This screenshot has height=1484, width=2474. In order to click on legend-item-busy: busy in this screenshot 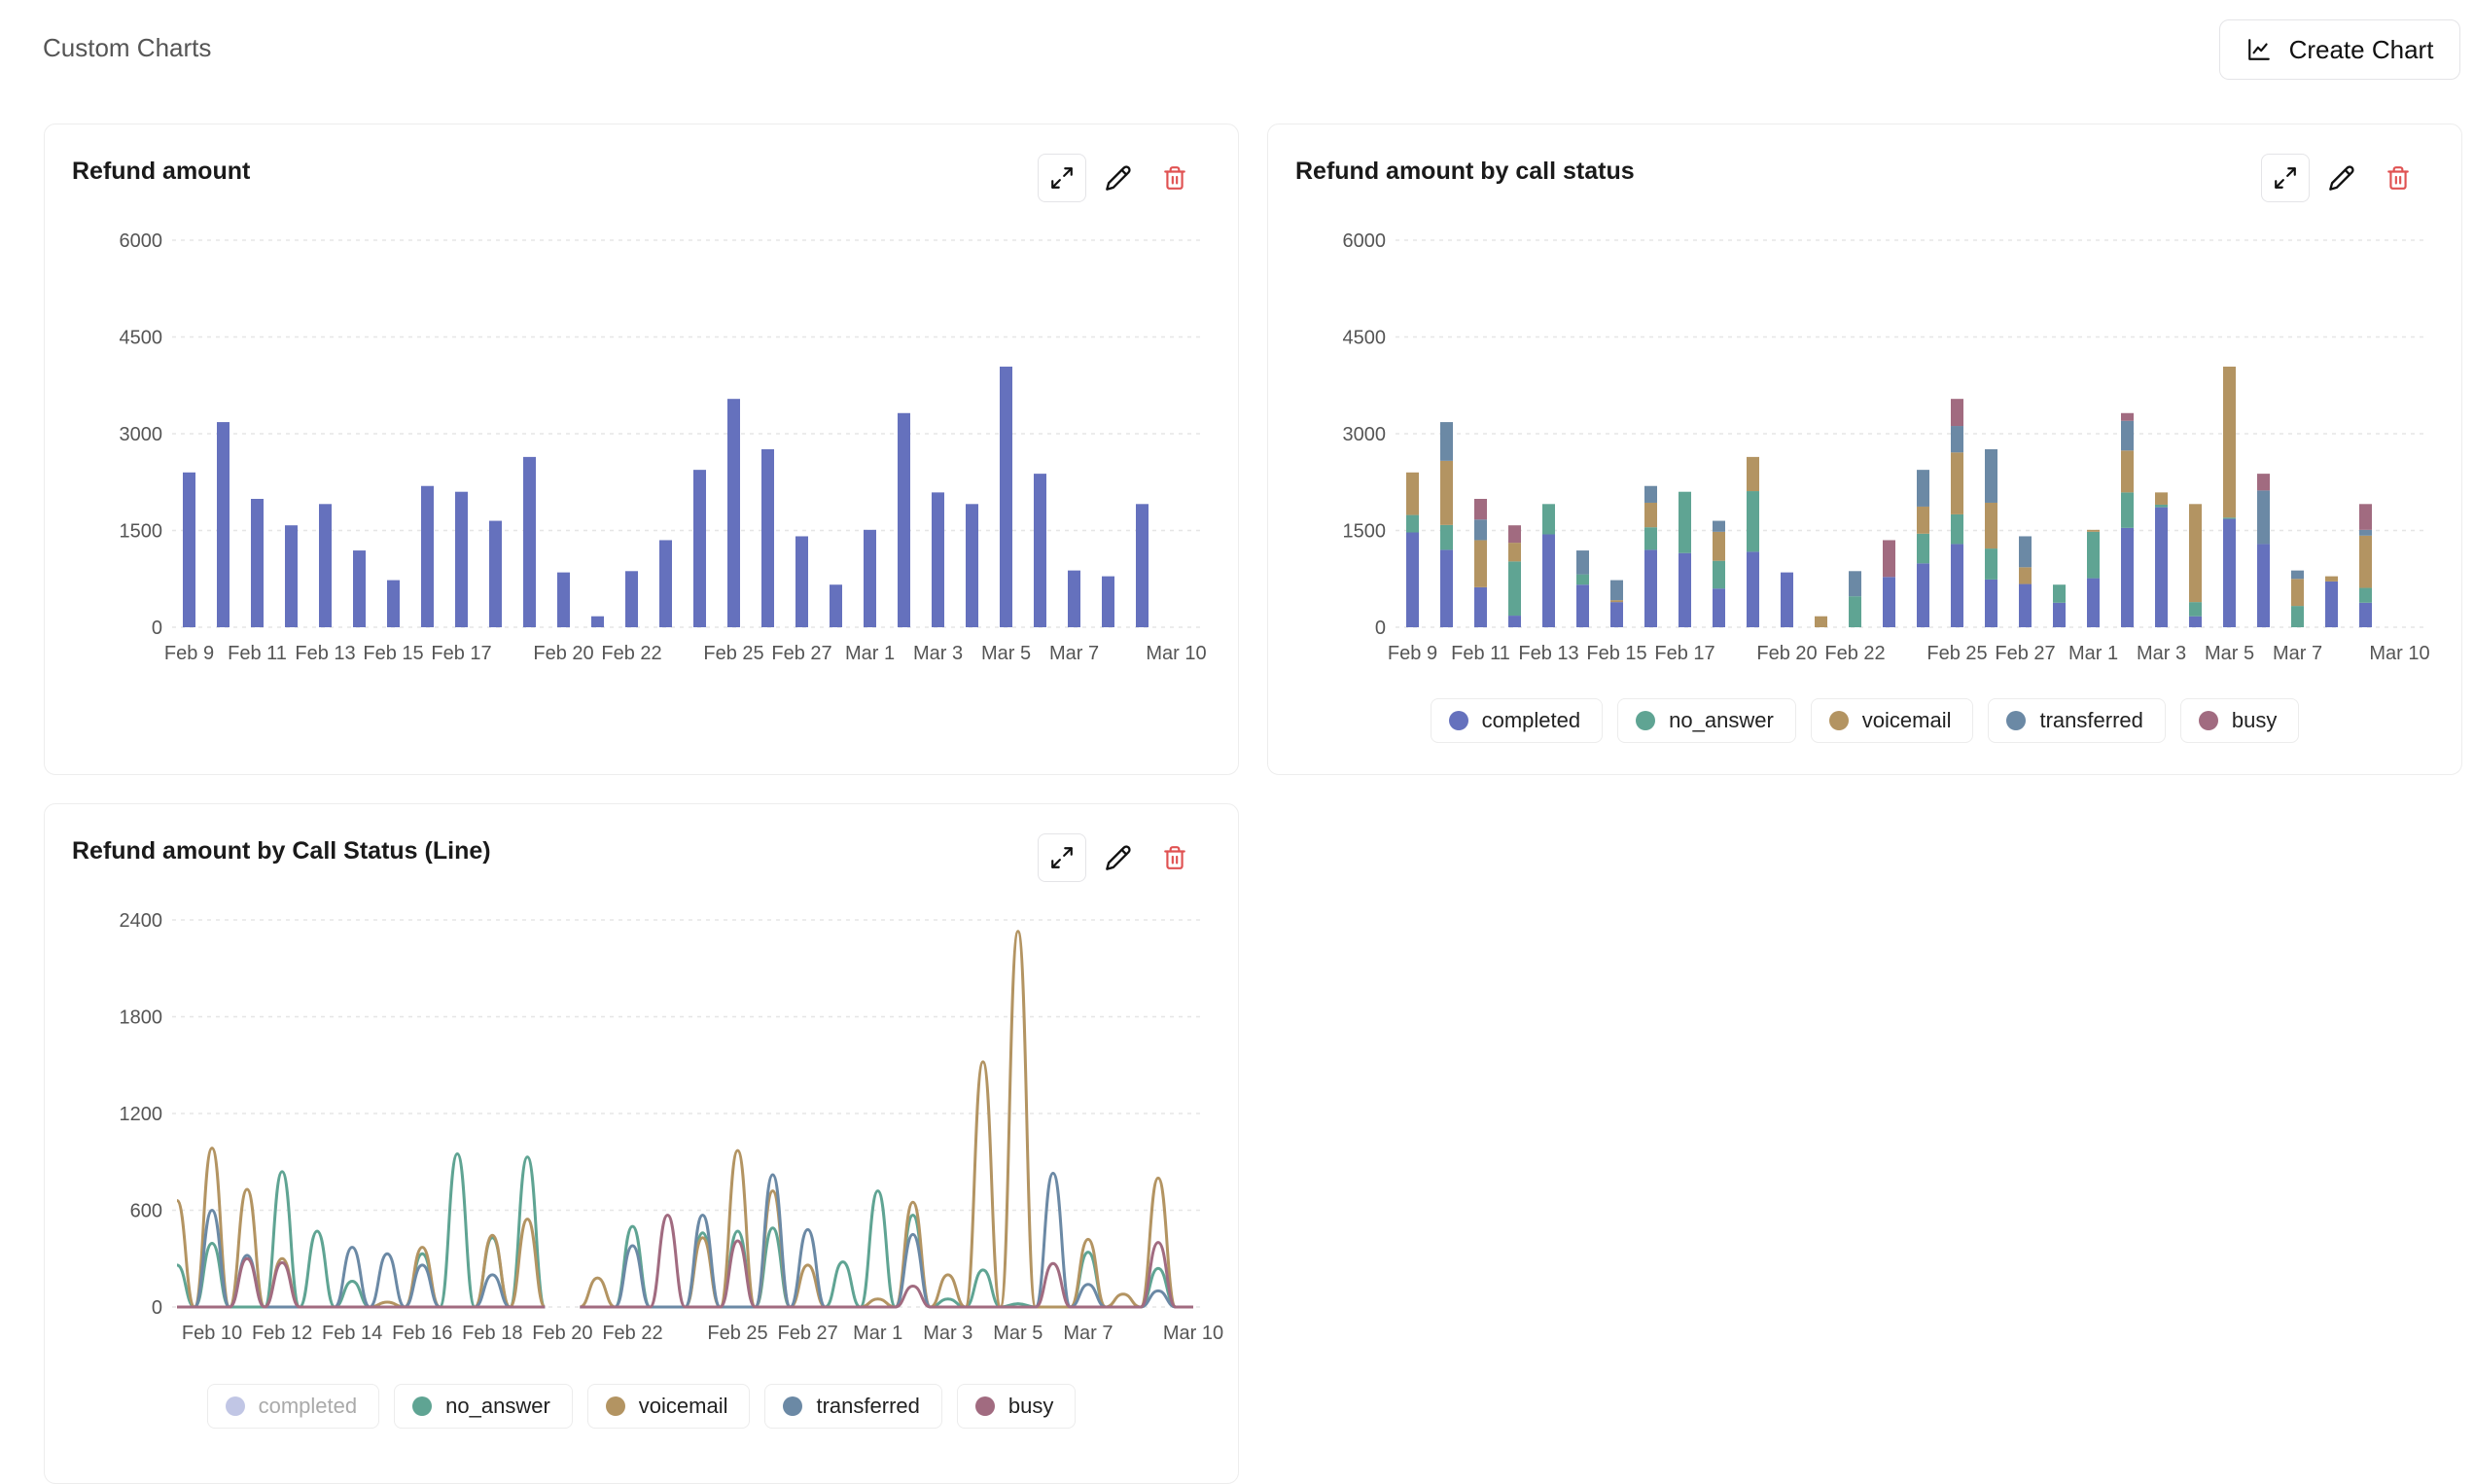, I will do `click(1016, 1407)`.